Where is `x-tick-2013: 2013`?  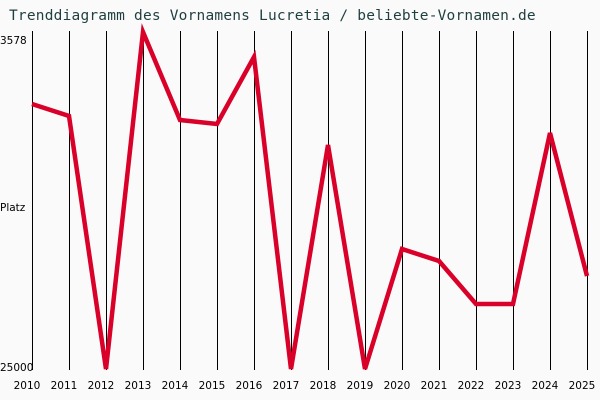
x-tick-2013: 2013 is located at coordinates (138, 386).